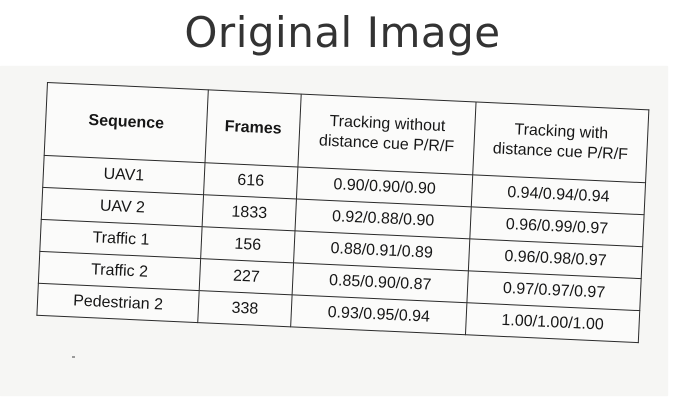 The width and height of the screenshot is (685, 415). I want to click on header-without-distance-cue: Tracking without distance cue P/R/F, so click(387, 134).